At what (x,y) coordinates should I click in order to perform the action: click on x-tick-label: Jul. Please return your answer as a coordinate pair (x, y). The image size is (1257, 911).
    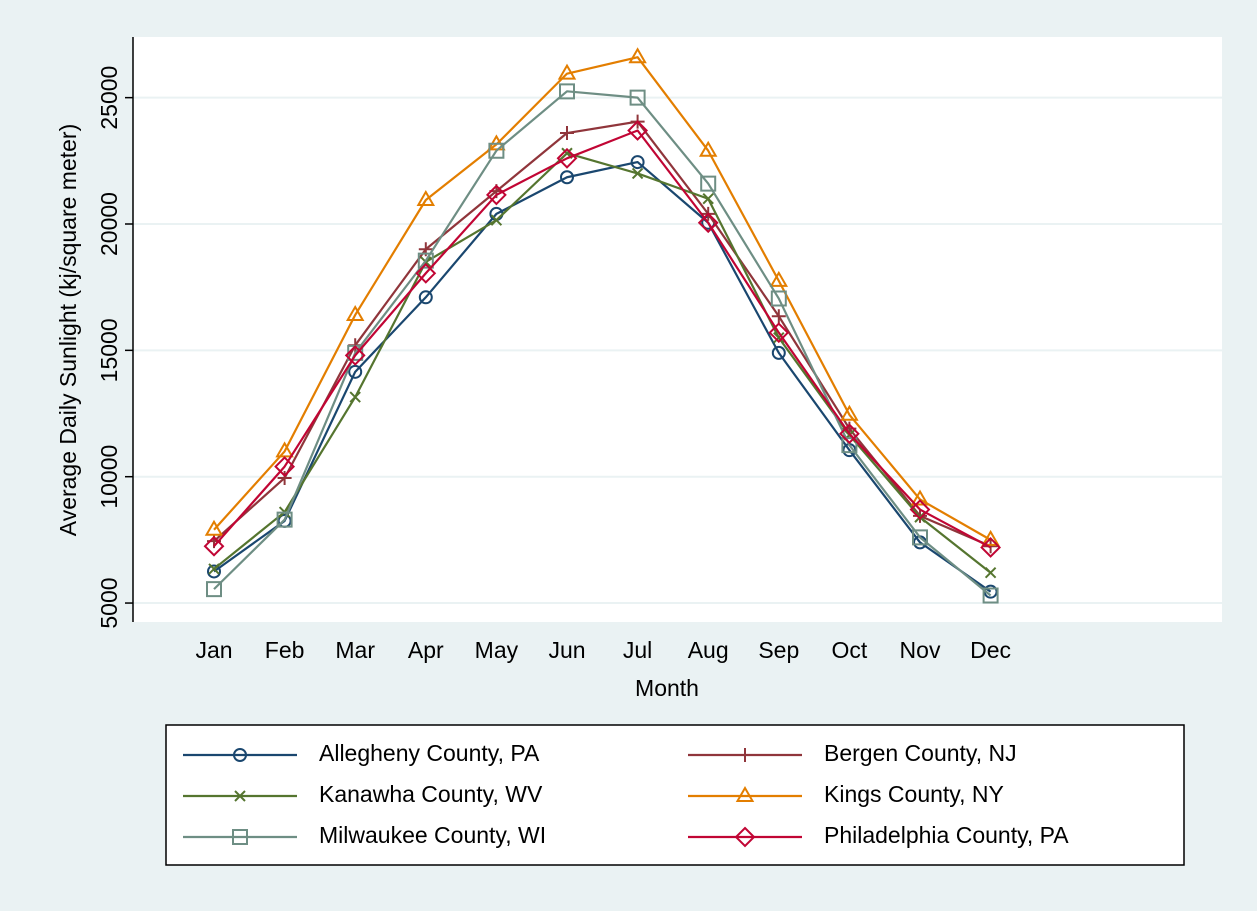
    Looking at the image, I should click on (637, 650).